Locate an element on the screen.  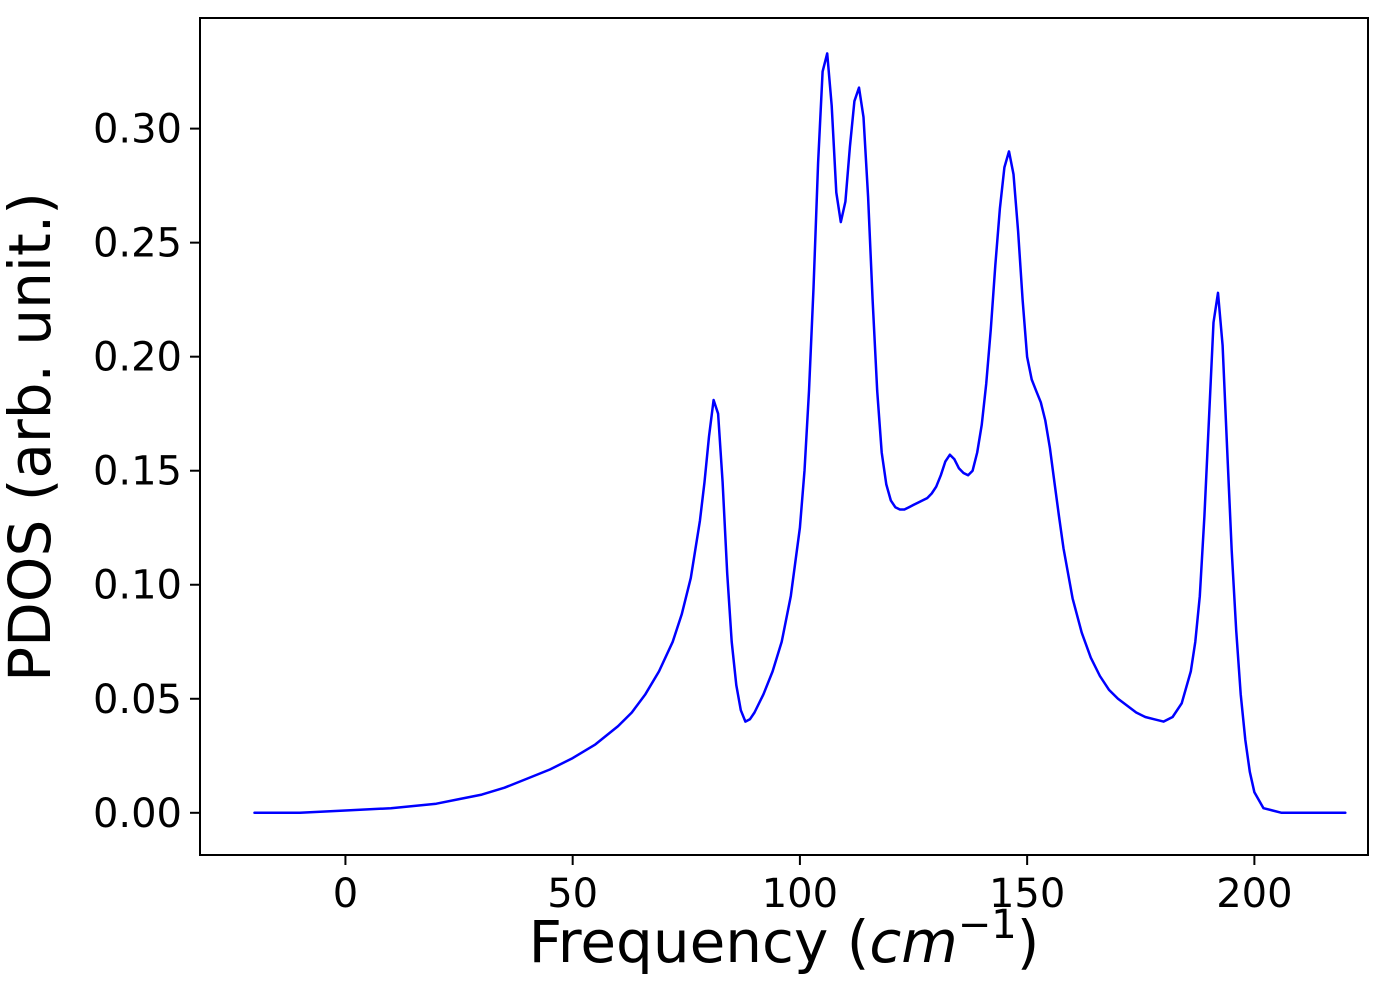
y-tick-label: 0.15 is located at coordinates (137, 472).